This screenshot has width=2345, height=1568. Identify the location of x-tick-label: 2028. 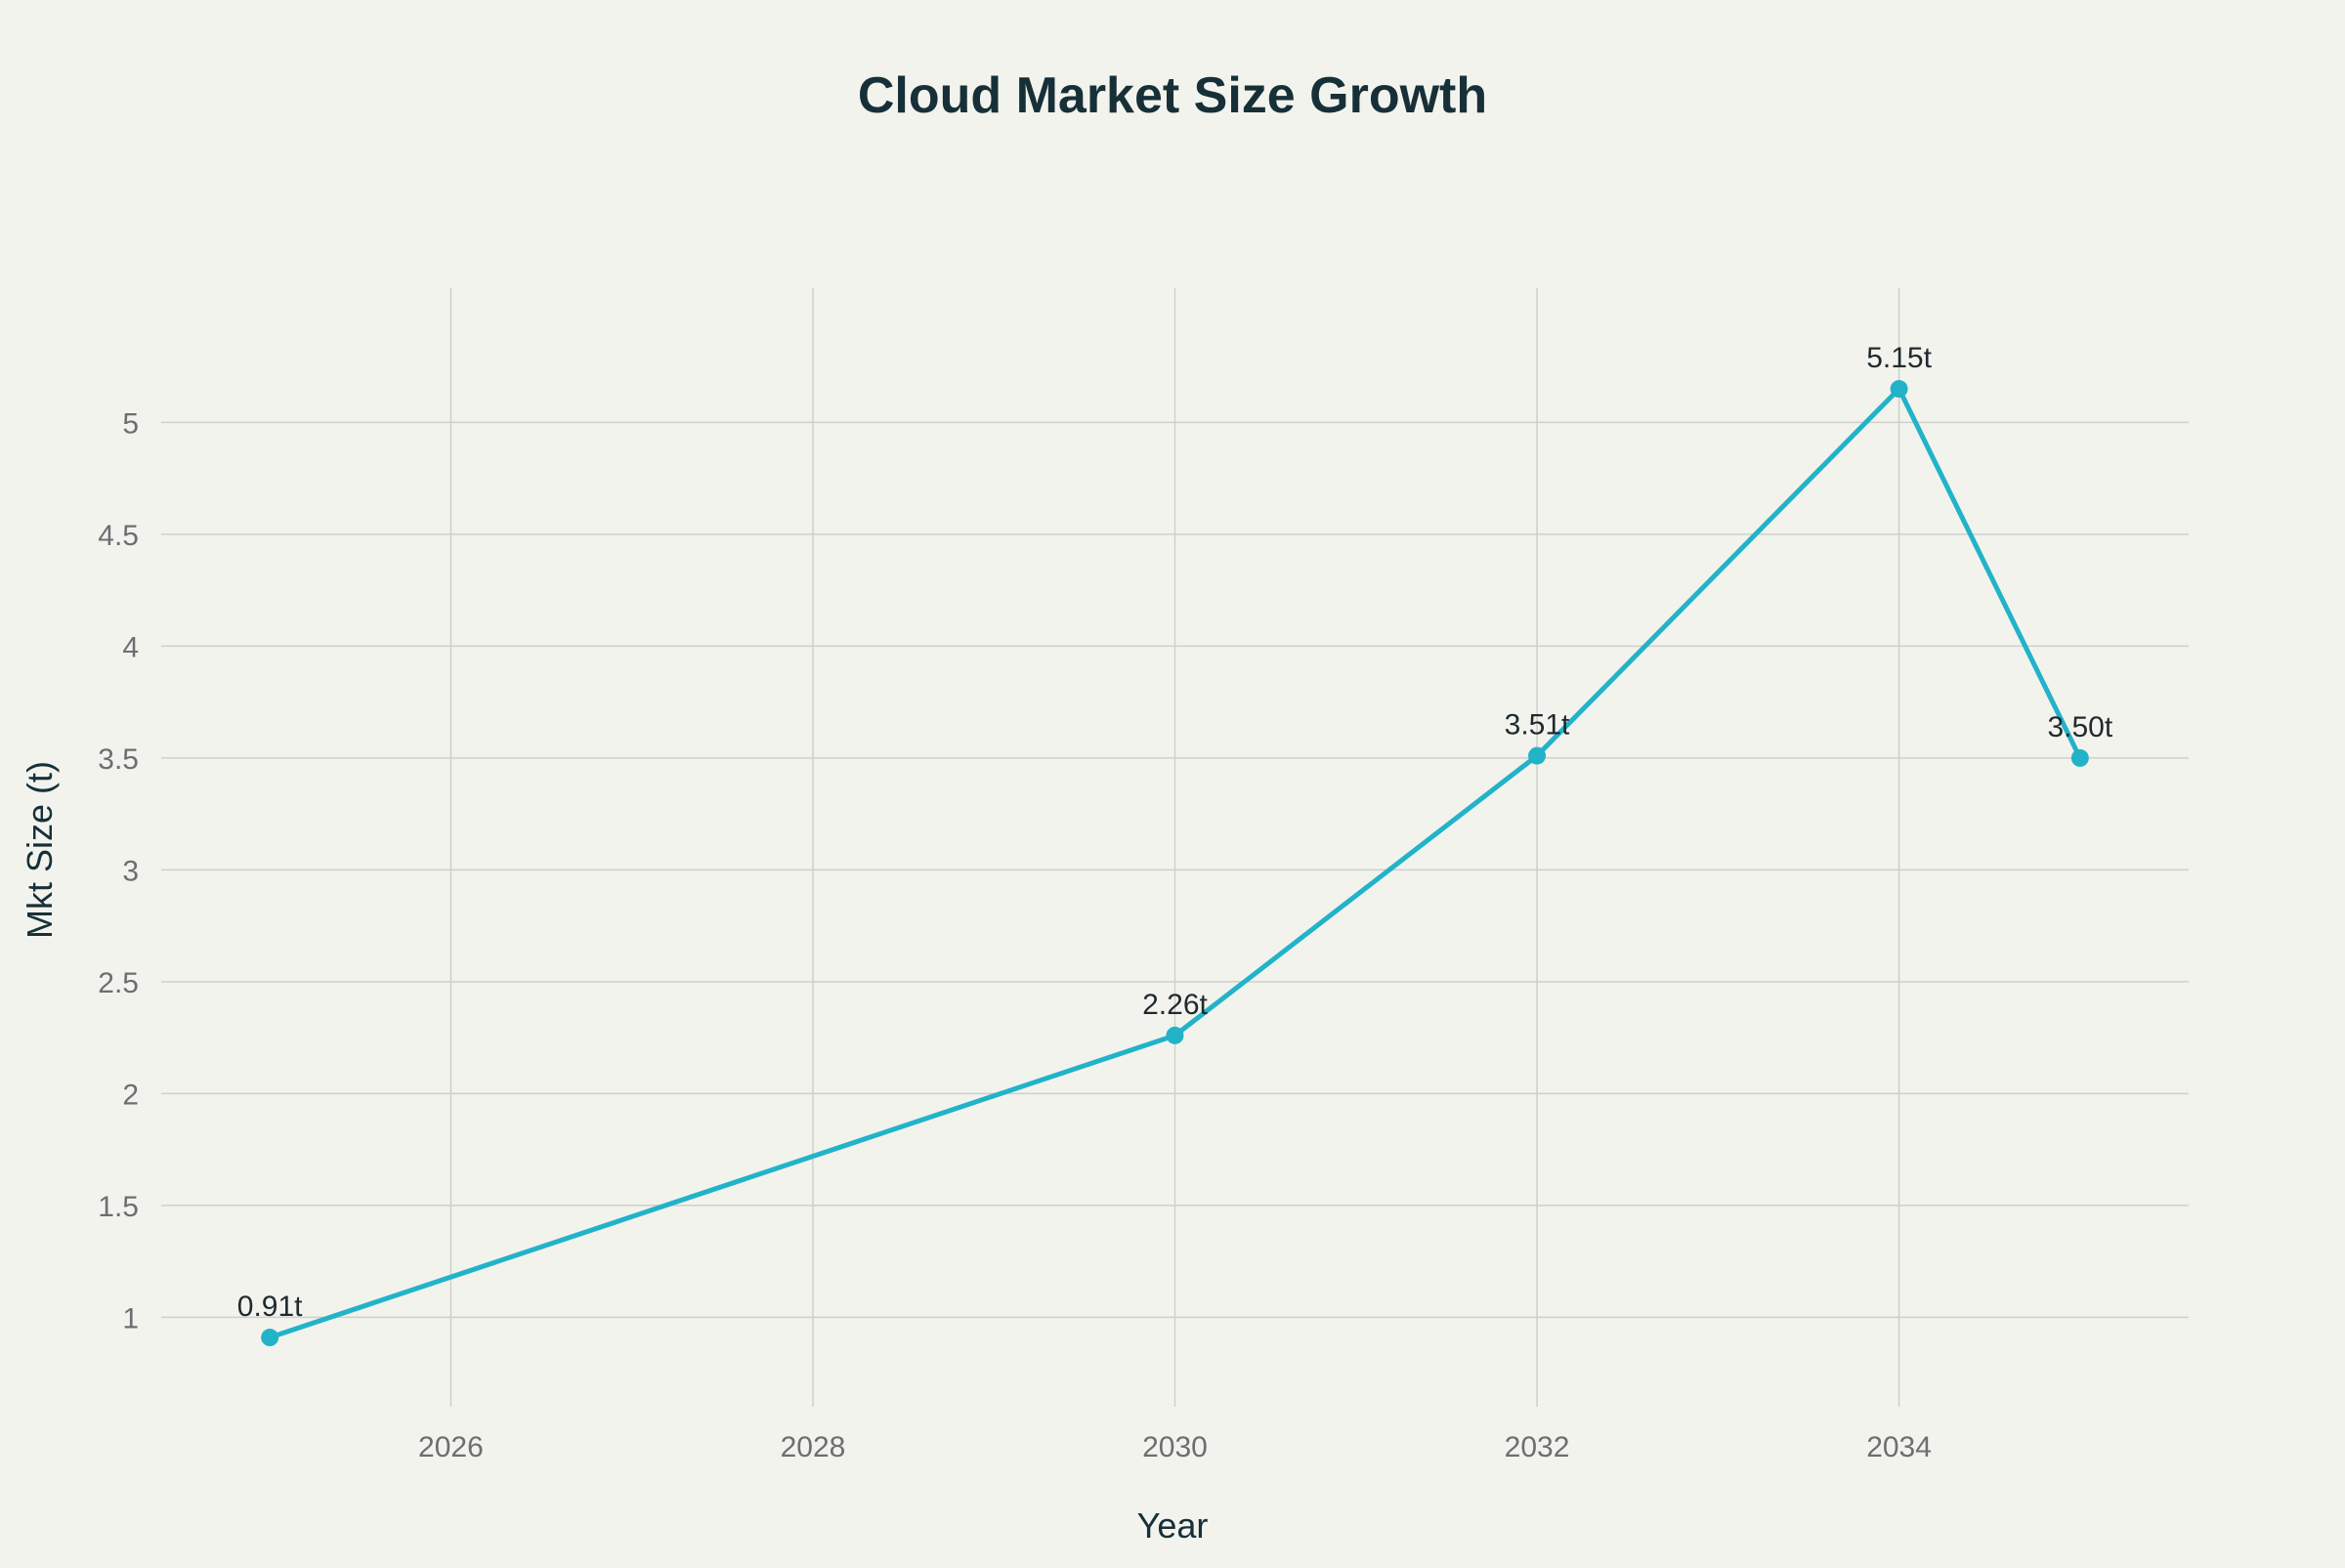
(813, 1447).